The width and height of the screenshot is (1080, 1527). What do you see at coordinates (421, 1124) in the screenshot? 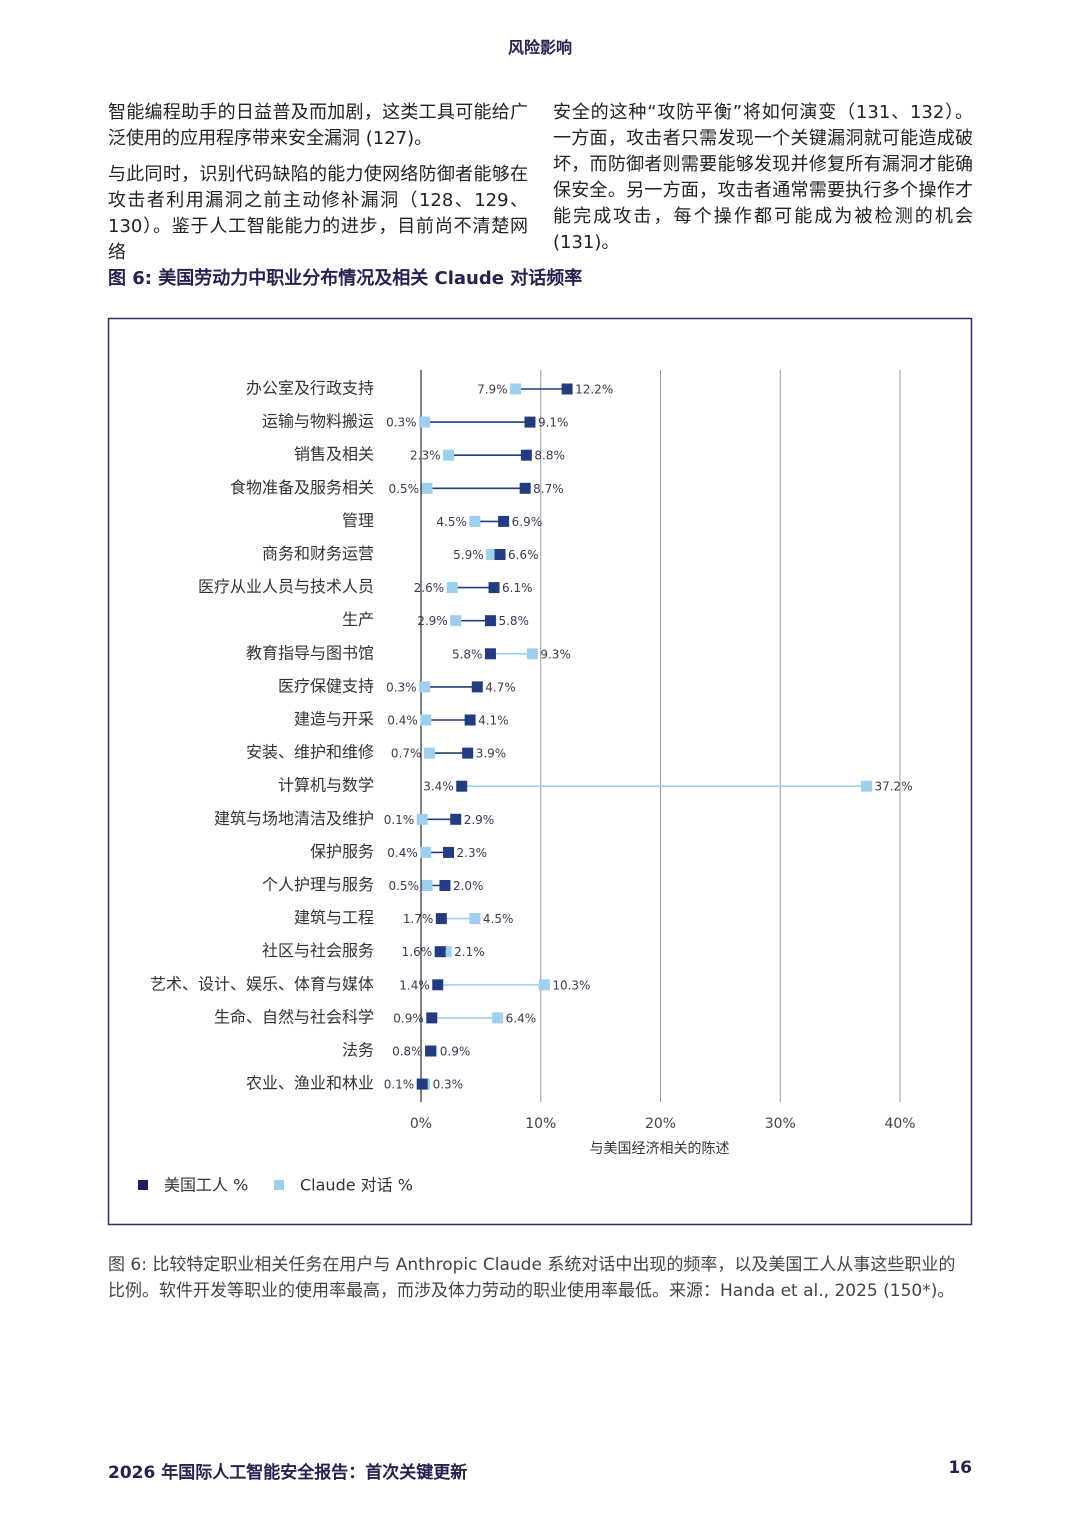
I see `x-tick-label: 0%` at bounding box center [421, 1124].